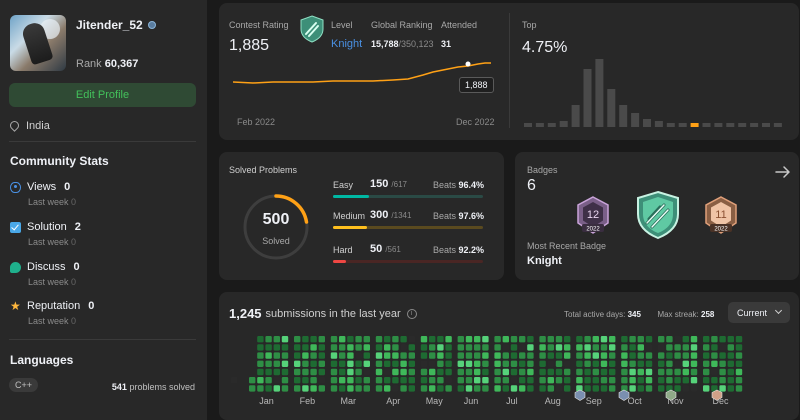 This screenshot has height=420, width=800. I want to click on avatar, so click(38, 43).